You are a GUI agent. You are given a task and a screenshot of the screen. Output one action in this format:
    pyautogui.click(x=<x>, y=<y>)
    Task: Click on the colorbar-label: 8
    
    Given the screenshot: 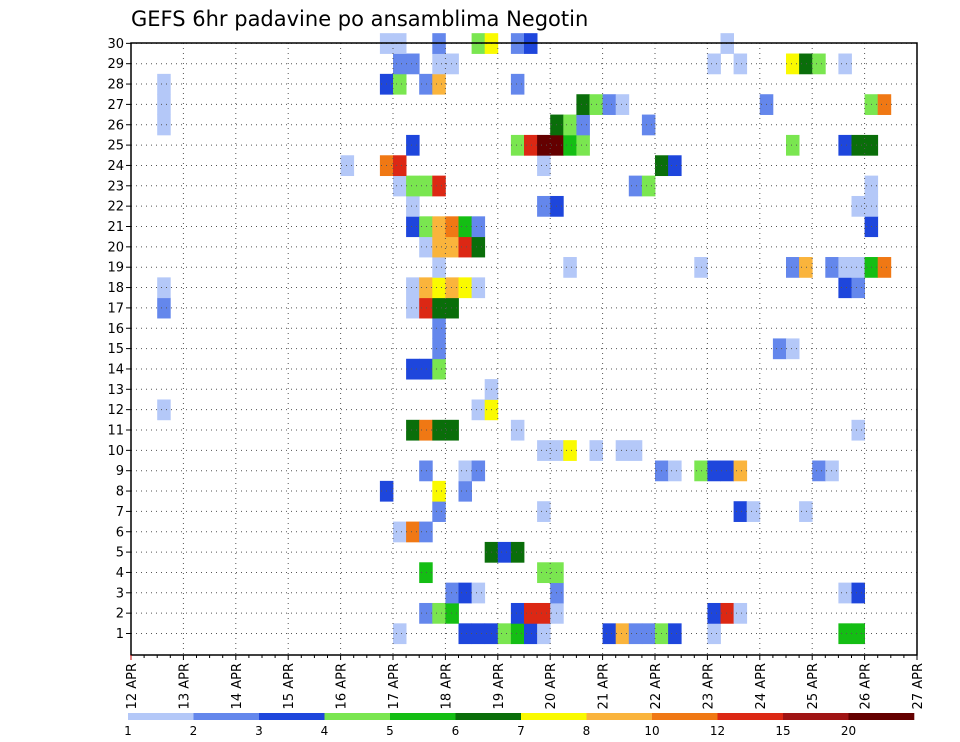 What is the action you would take?
    pyautogui.click(x=587, y=731)
    